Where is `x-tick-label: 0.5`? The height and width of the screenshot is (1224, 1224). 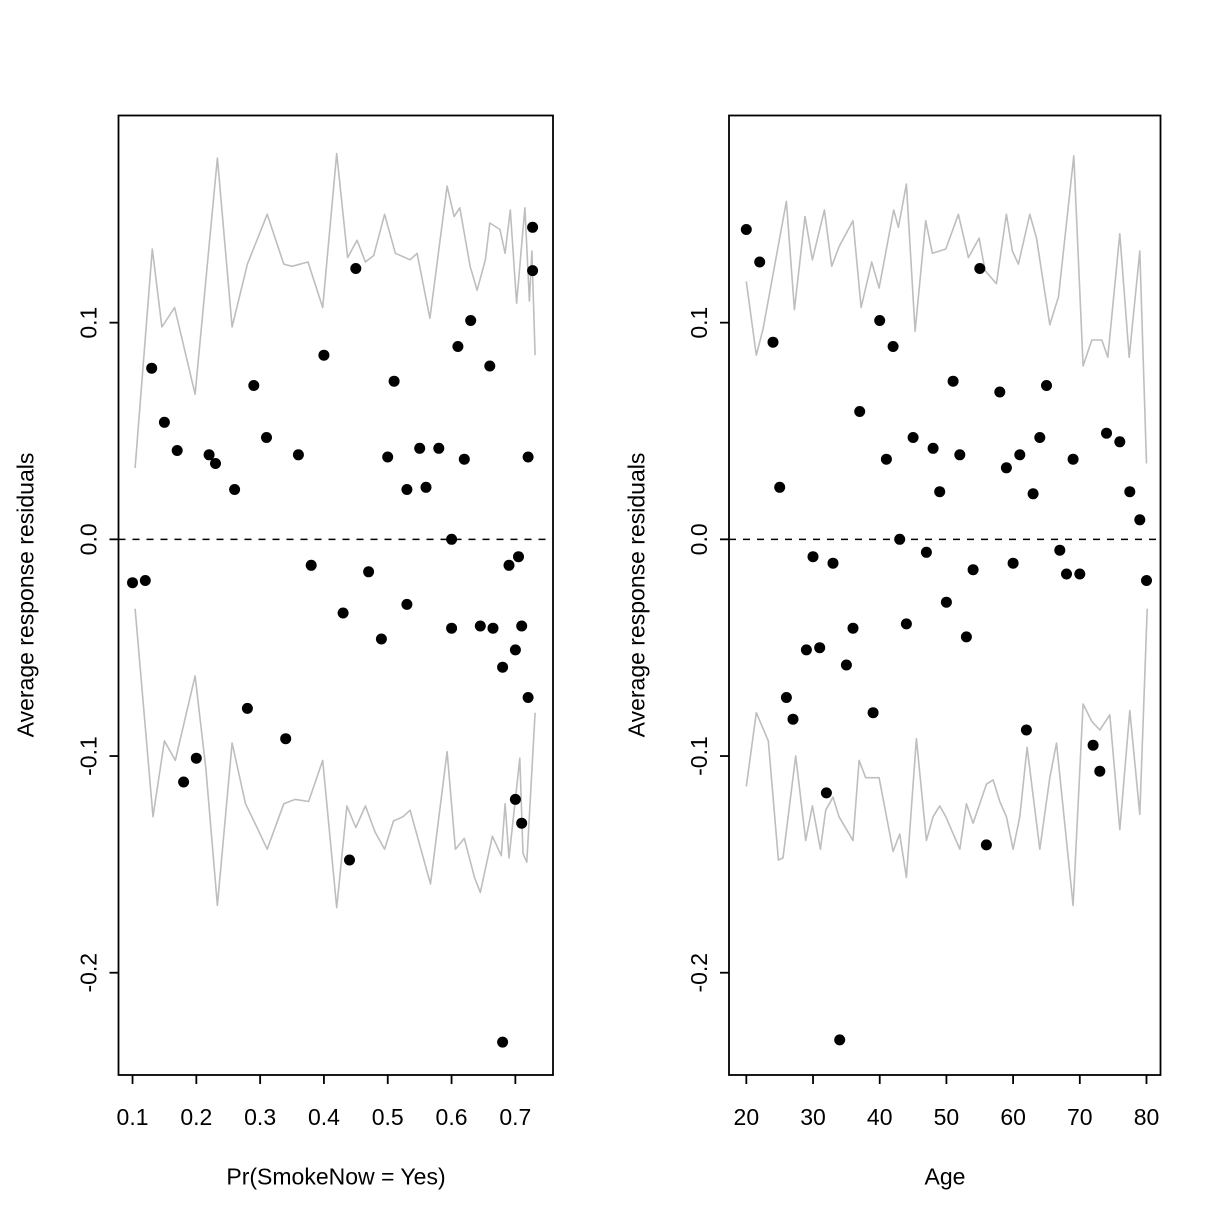
x-tick-label: 0.5 is located at coordinates (388, 1117).